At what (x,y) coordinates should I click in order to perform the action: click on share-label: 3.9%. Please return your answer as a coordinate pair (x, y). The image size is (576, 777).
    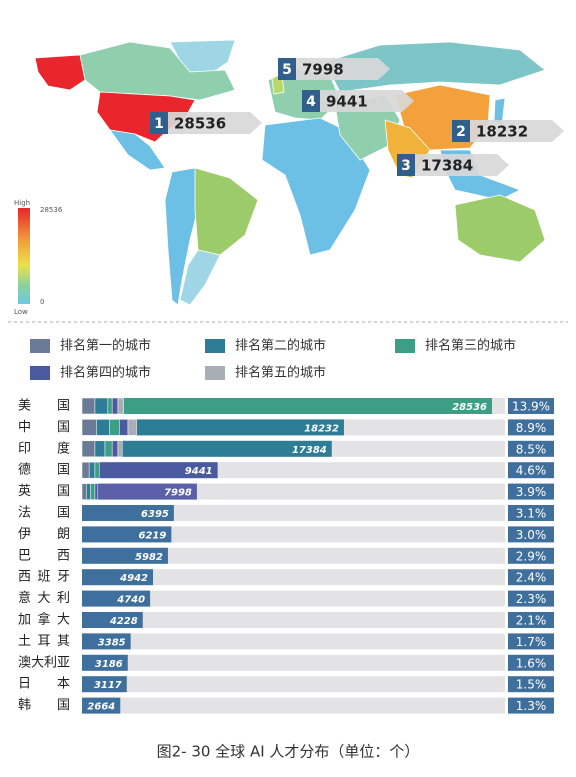
    Looking at the image, I should click on (531, 492).